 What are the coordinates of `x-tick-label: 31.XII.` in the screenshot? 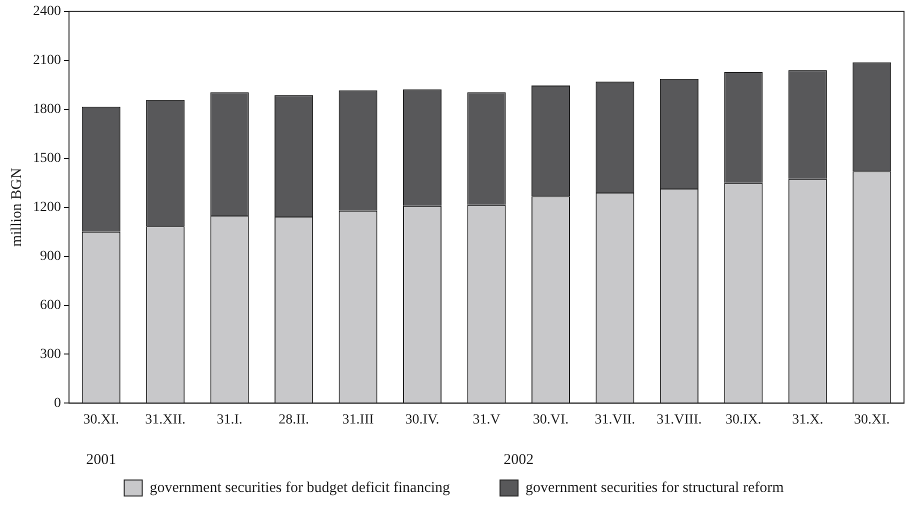 It's located at (165, 420).